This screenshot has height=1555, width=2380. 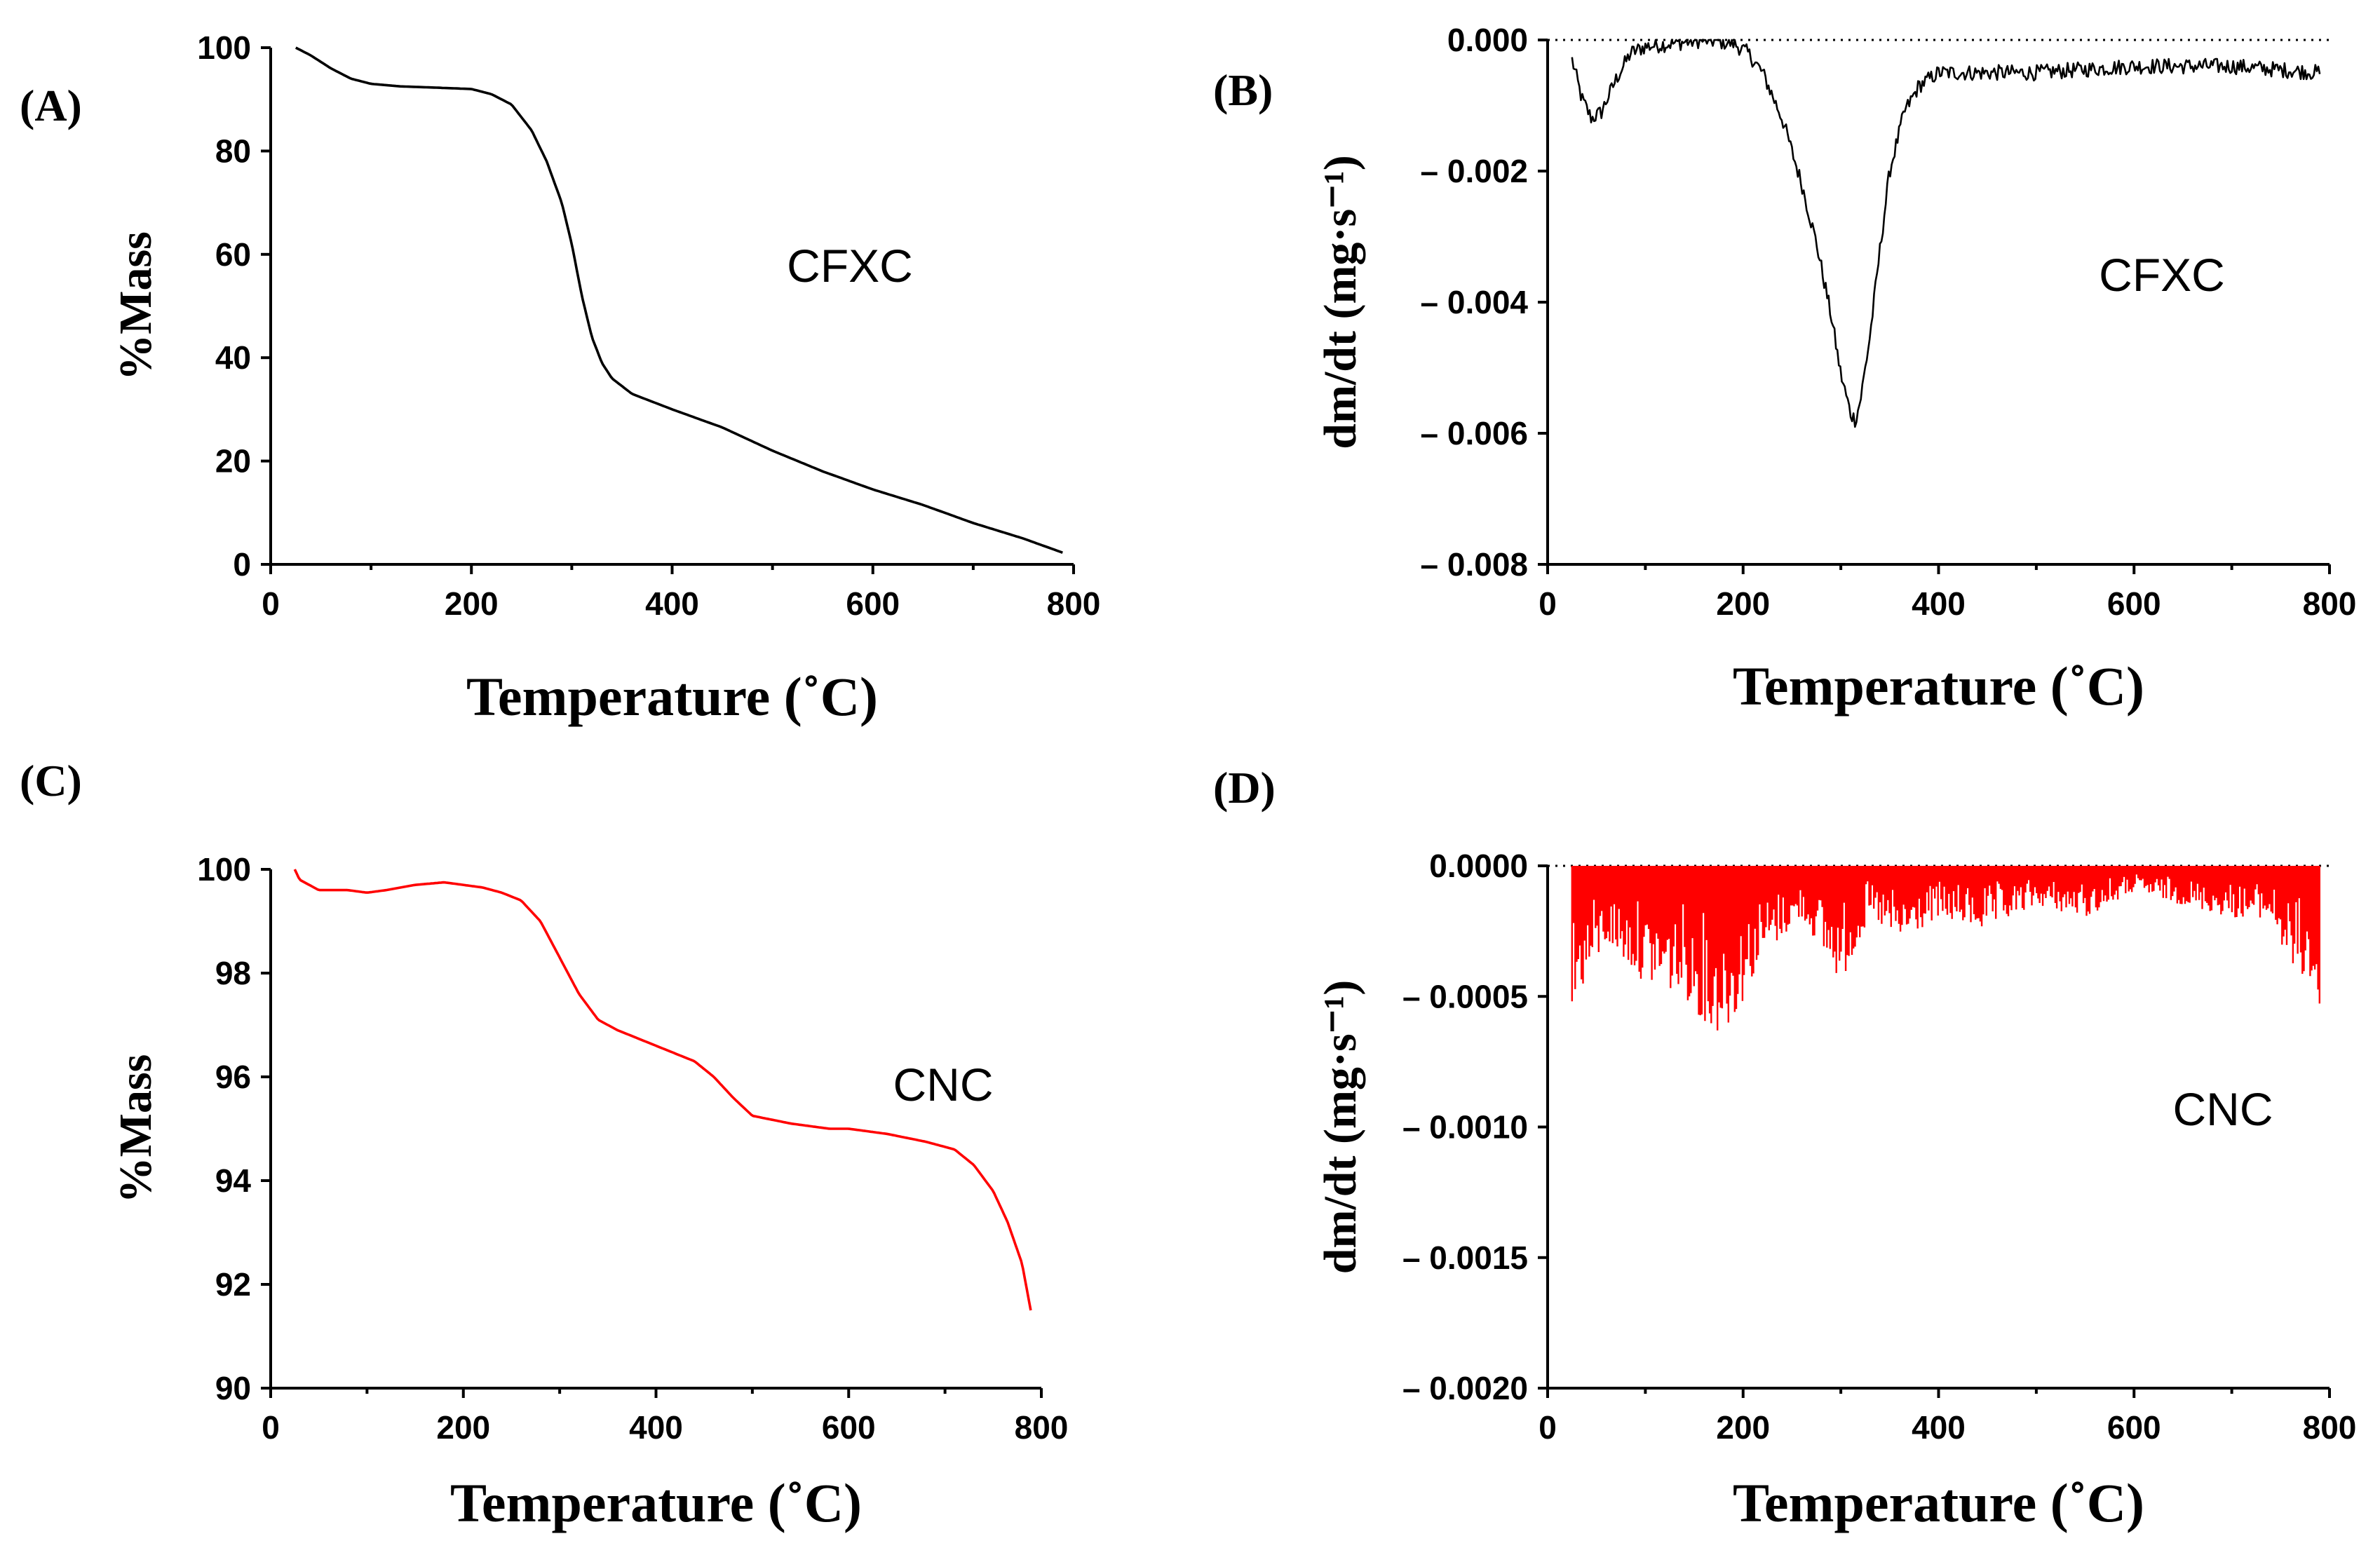 I want to click on y-tick-label: – 0.0015, so click(x=1465, y=1258).